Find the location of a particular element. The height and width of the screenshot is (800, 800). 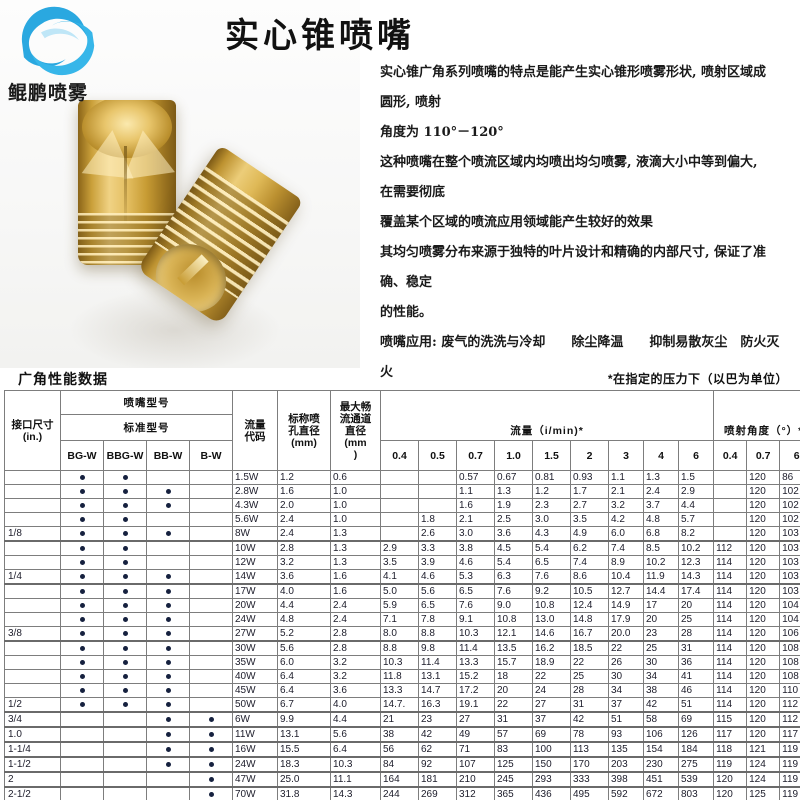

cell-angle-0: 114 is located at coordinates (730, 619).